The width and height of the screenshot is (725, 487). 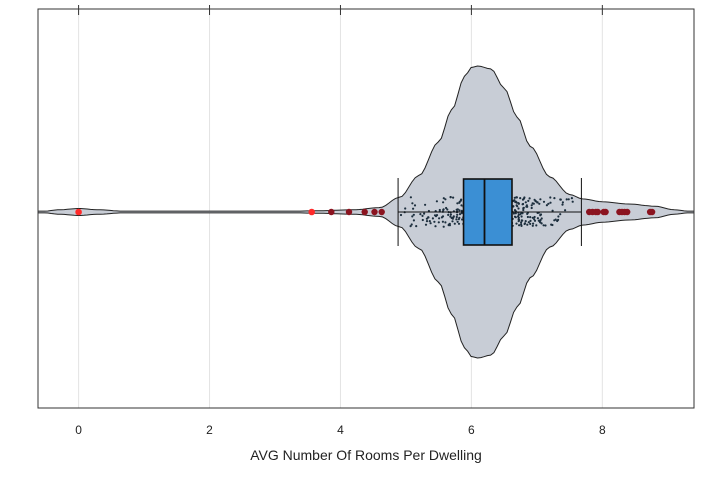 I want to click on x-axis-label: AVG Number Of Rooms Per Dwelling, so click(x=366, y=455).